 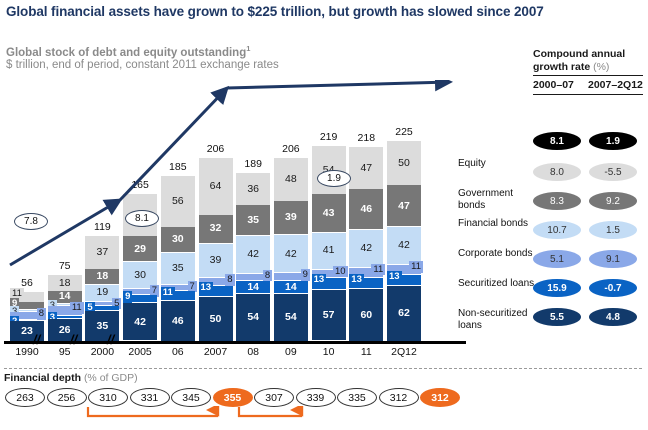 I want to click on financial-depth-pill-2Q12: 312, so click(x=440, y=397).